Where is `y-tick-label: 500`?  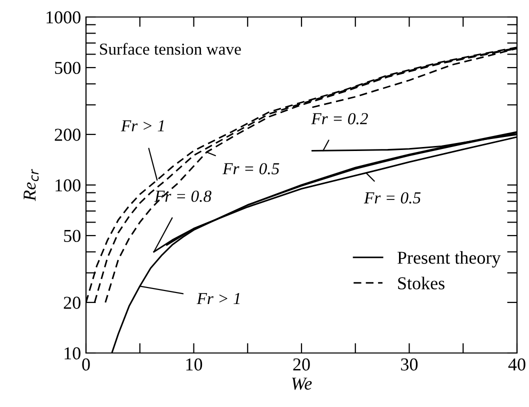
y-tick-label: 500 is located at coordinates (67, 68).